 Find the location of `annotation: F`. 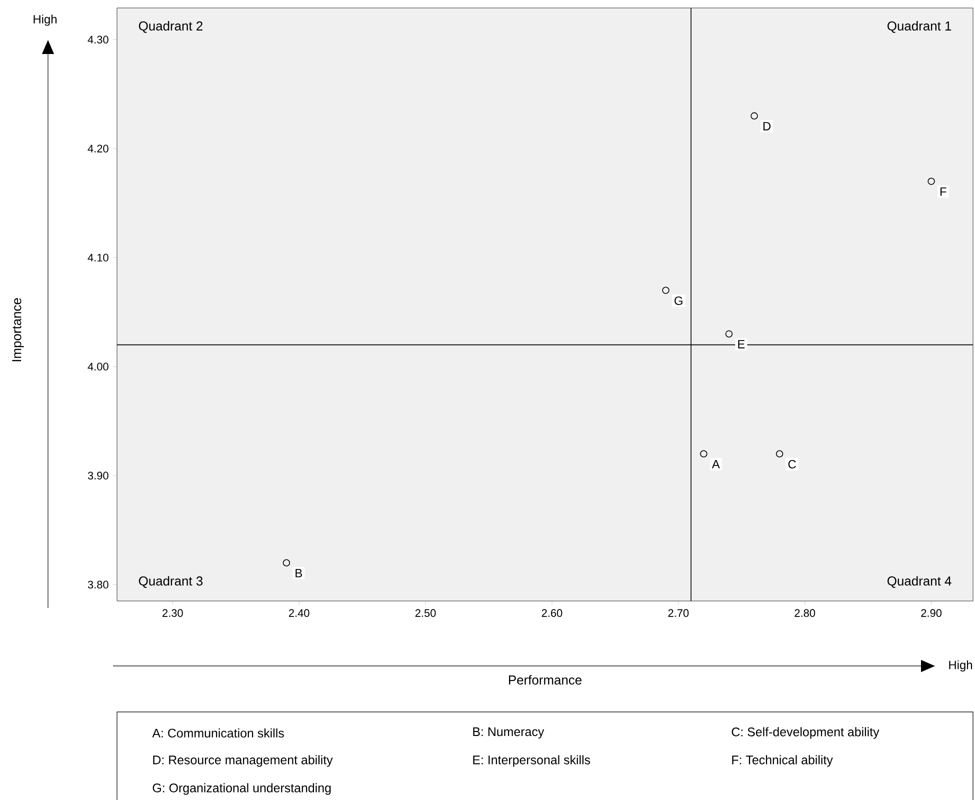

annotation: F is located at coordinates (943, 192).